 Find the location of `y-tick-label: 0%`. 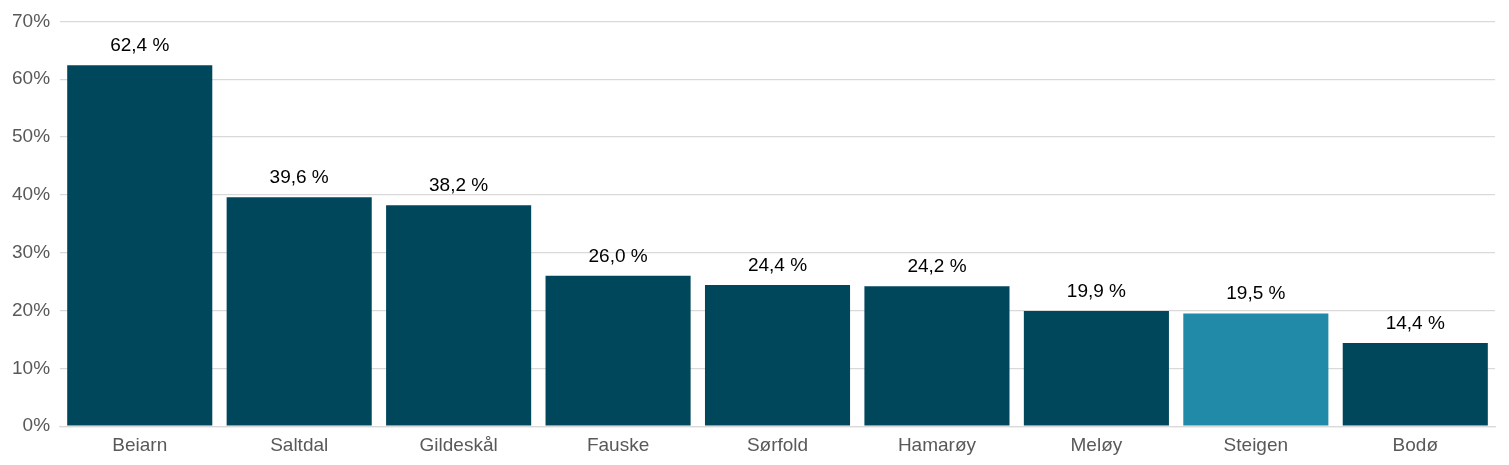

y-tick-label: 0% is located at coordinates (36, 425).